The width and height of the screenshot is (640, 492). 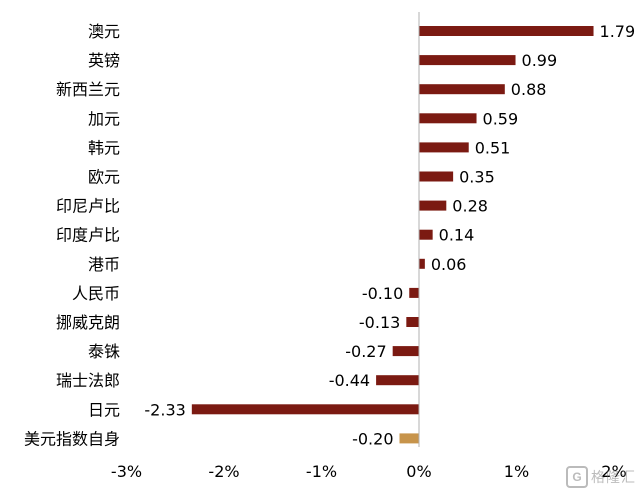 I want to click on value-label: -2.33, so click(x=164, y=409).